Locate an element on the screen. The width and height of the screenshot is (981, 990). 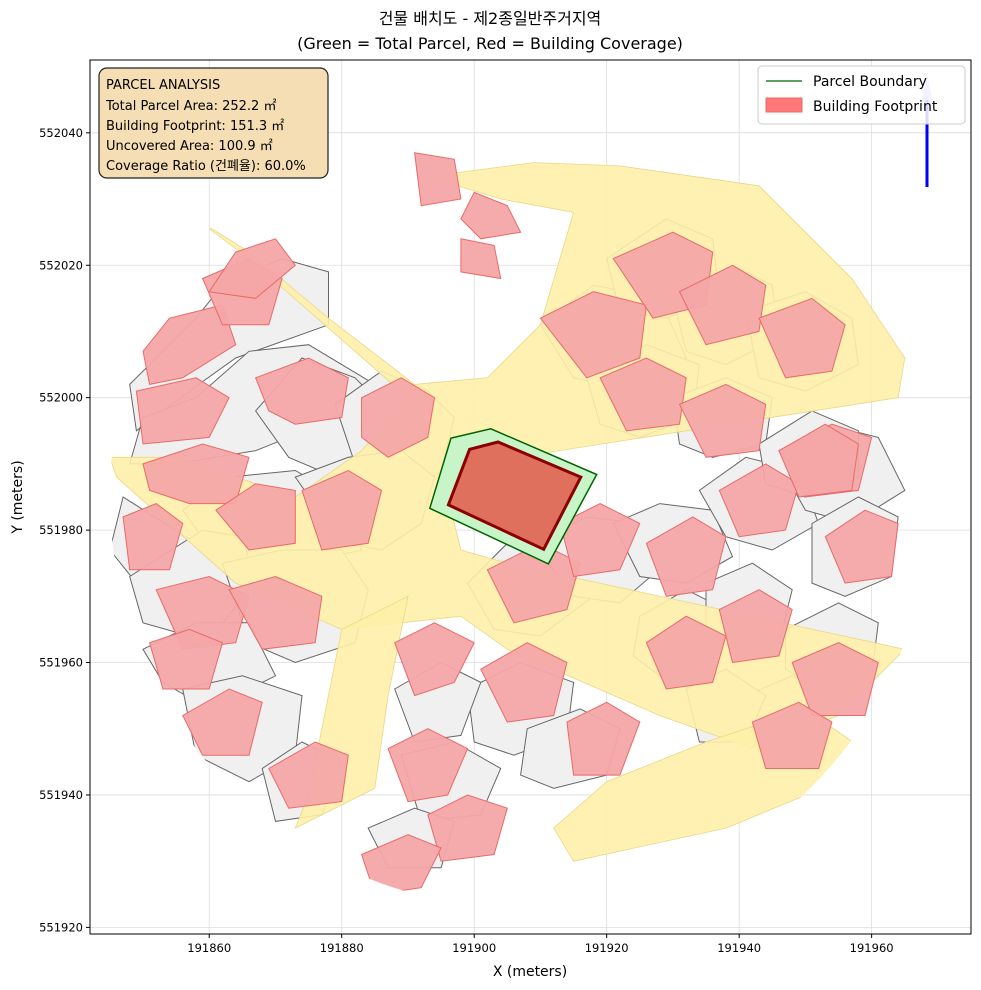
y-tick-label: 551940 is located at coordinates (61, 795).